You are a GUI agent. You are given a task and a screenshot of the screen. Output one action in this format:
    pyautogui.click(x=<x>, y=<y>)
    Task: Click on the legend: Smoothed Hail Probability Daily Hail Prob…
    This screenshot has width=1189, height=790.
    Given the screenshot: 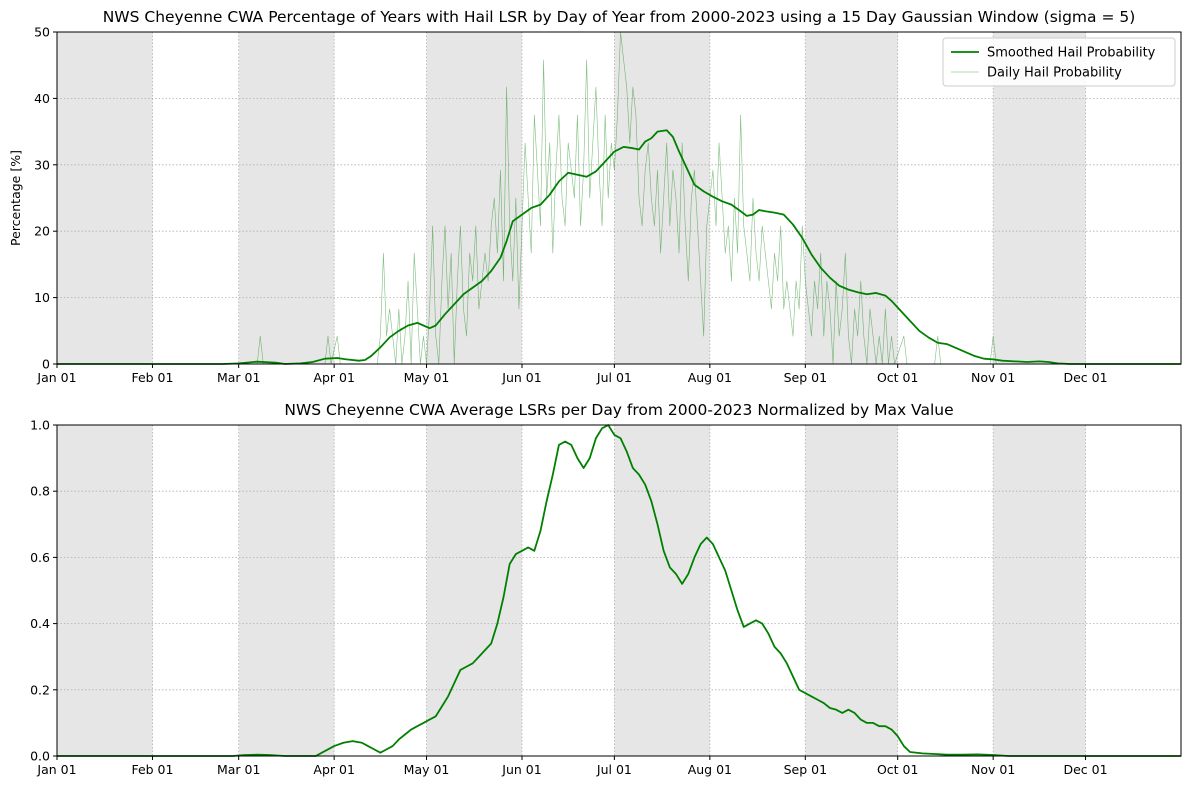 What is the action you would take?
    pyautogui.click(x=1059, y=62)
    